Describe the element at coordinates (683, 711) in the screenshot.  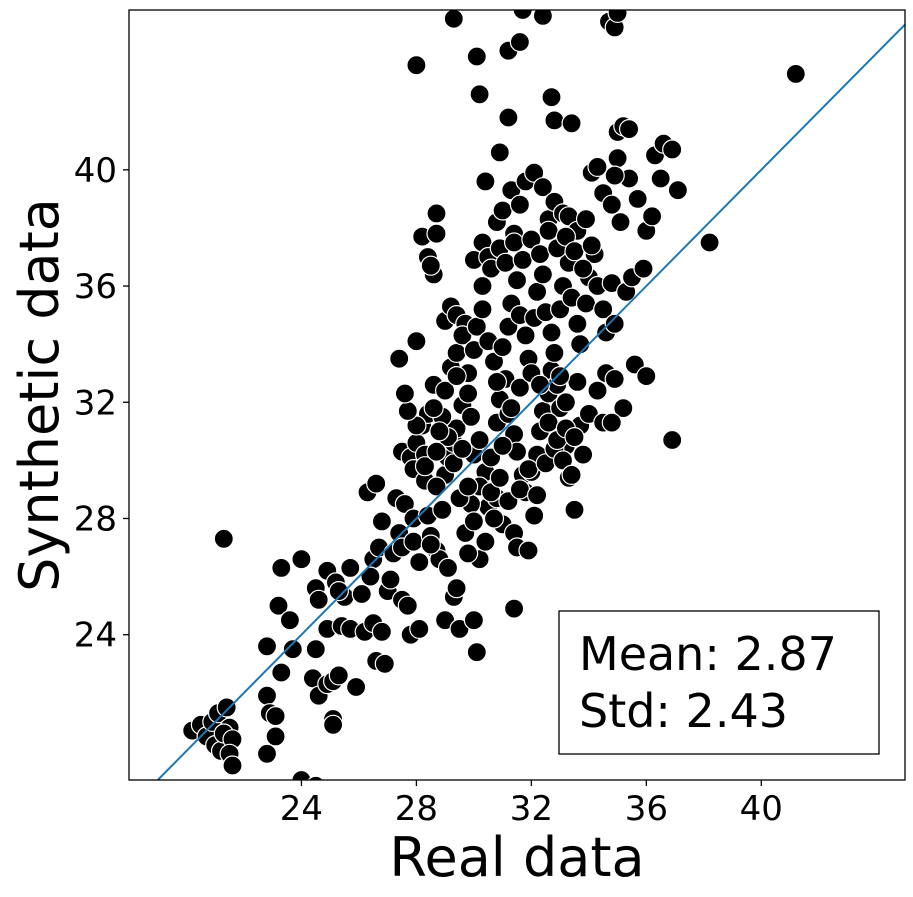
I see `stats-std-text: Std: 2.43` at that location.